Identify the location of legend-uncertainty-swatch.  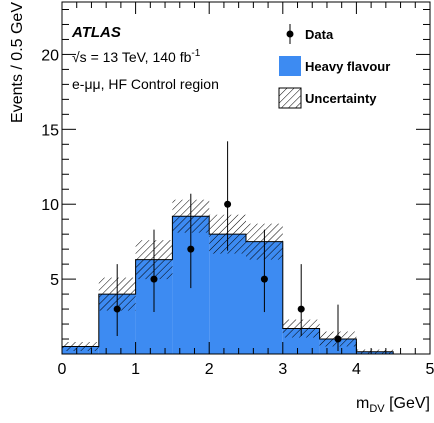
(290, 98).